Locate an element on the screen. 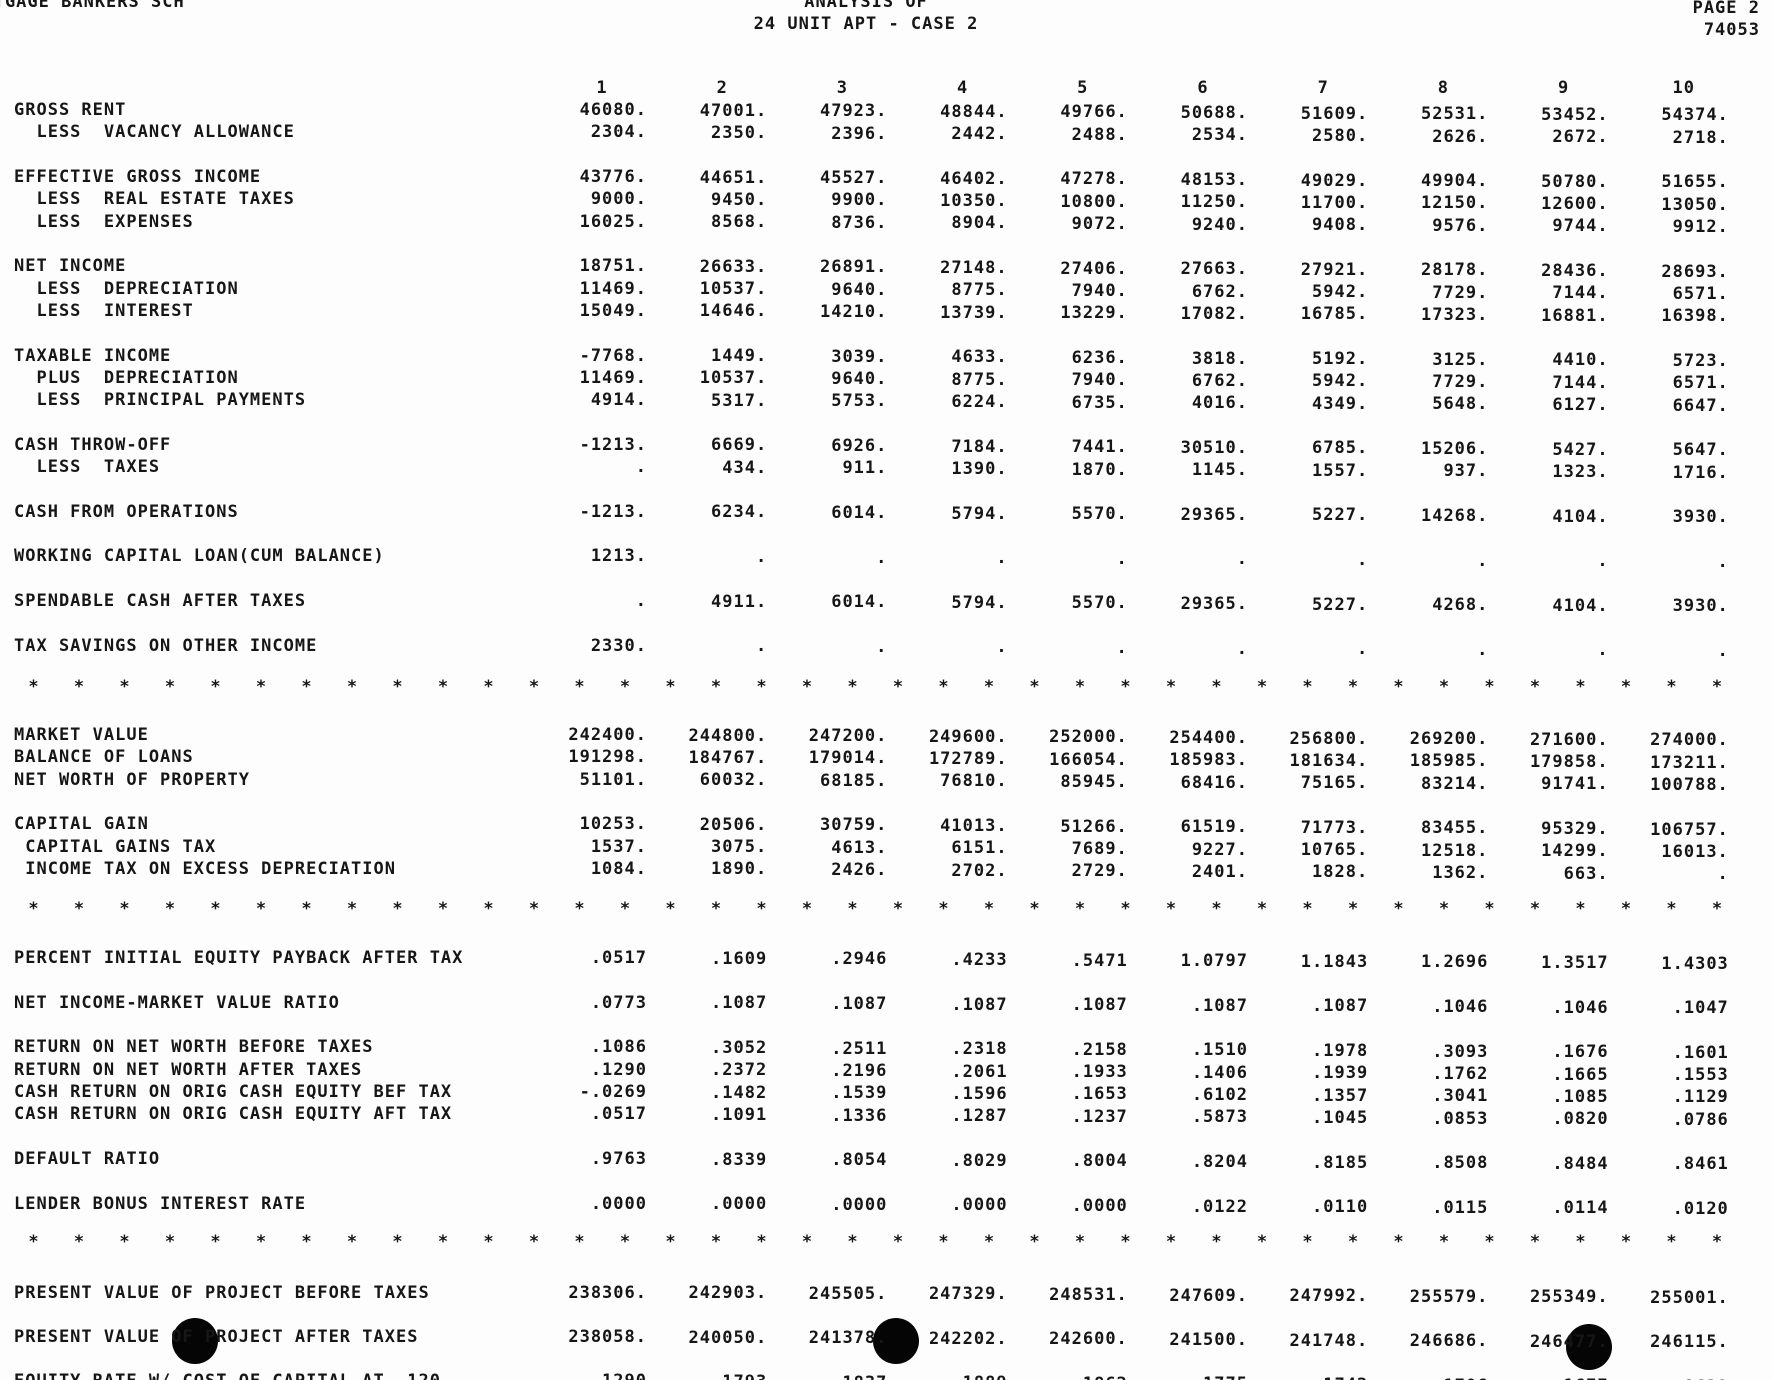  cell-value: 41013. is located at coordinates (974, 826).